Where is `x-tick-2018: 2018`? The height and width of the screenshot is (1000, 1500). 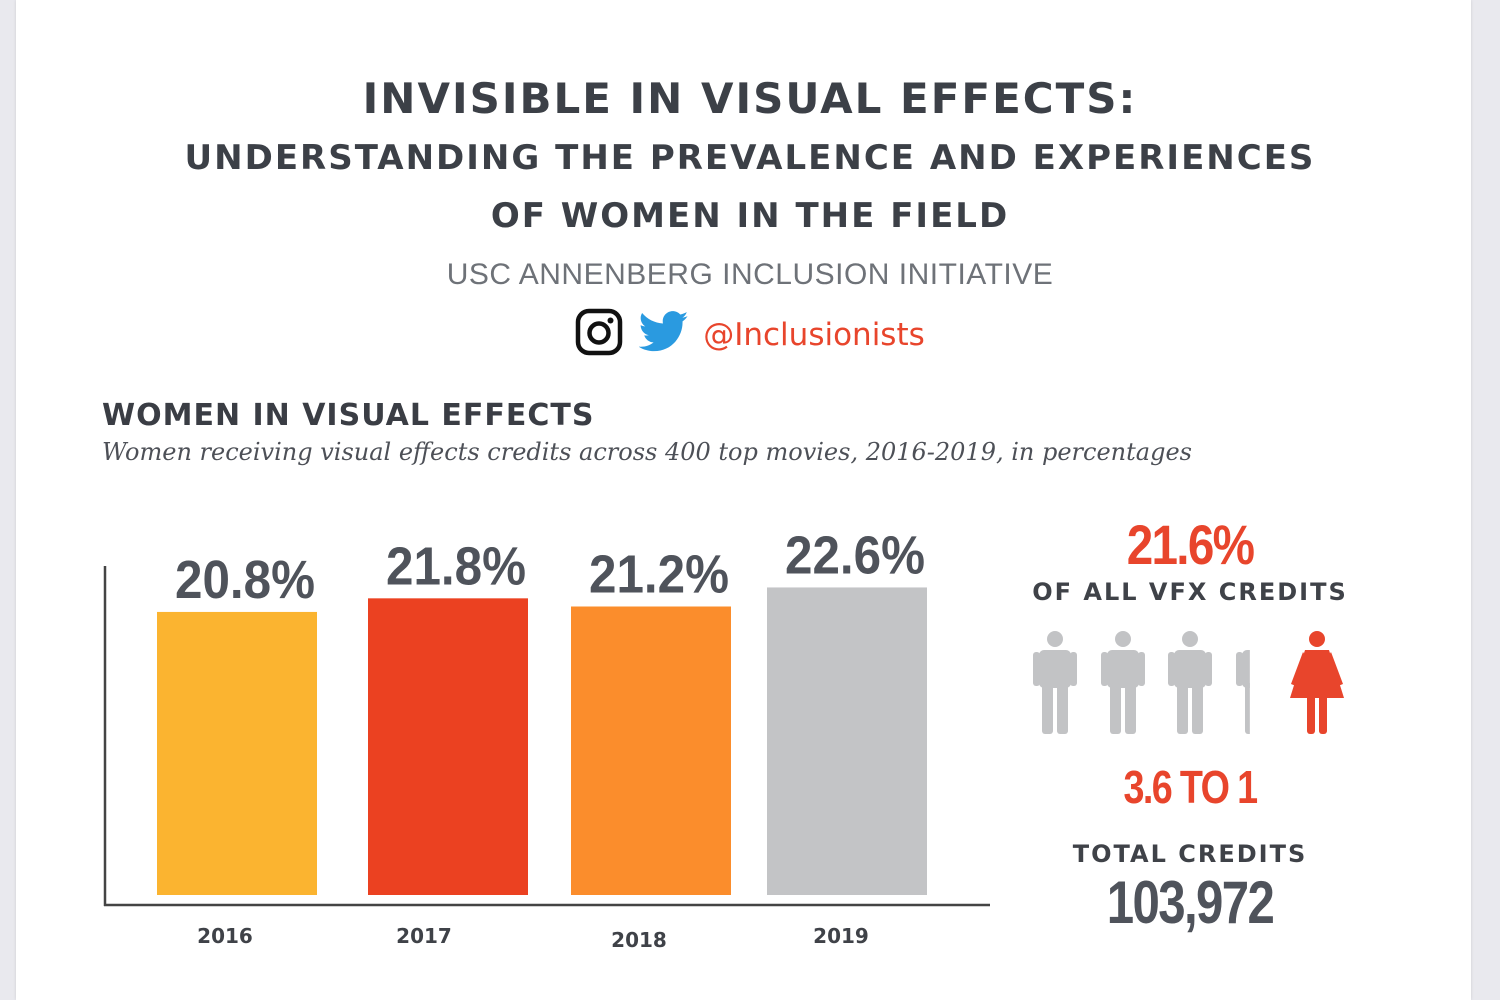
x-tick-2018: 2018 is located at coordinates (639, 940).